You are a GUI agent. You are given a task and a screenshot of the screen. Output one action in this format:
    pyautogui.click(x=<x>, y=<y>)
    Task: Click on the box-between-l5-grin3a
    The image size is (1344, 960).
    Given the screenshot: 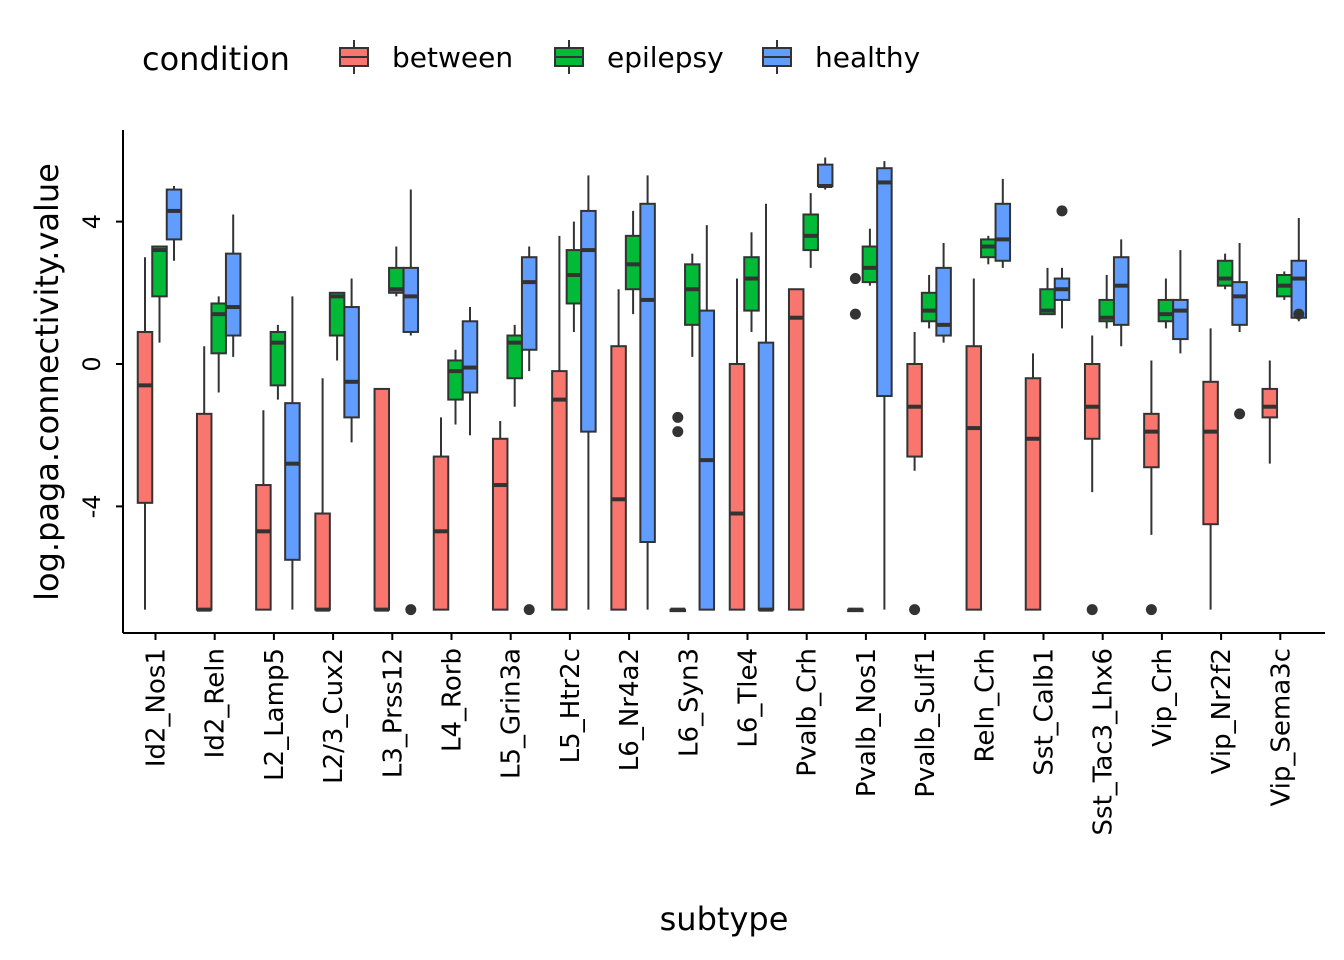 What is the action you would take?
    pyautogui.click(x=500, y=515)
    